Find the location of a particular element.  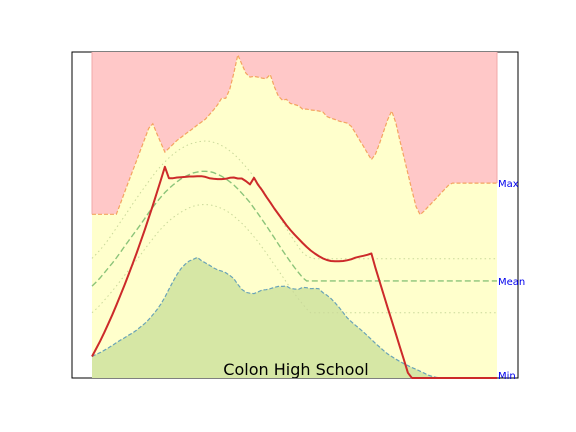

chart-title: Colon High School is located at coordinates (295, 369).